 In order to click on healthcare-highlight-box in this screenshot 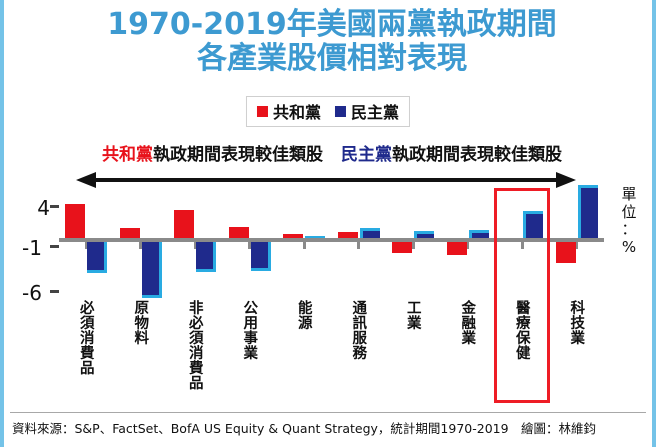, I will do `click(522, 295)`.